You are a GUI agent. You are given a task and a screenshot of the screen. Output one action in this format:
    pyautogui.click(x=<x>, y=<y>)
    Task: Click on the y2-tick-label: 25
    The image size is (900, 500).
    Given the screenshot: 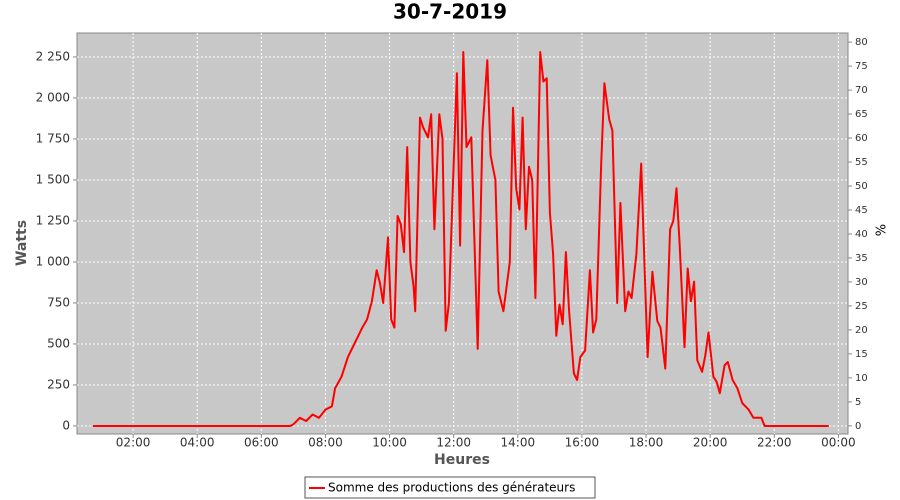 What is the action you would take?
    pyautogui.click(x=861, y=306)
    